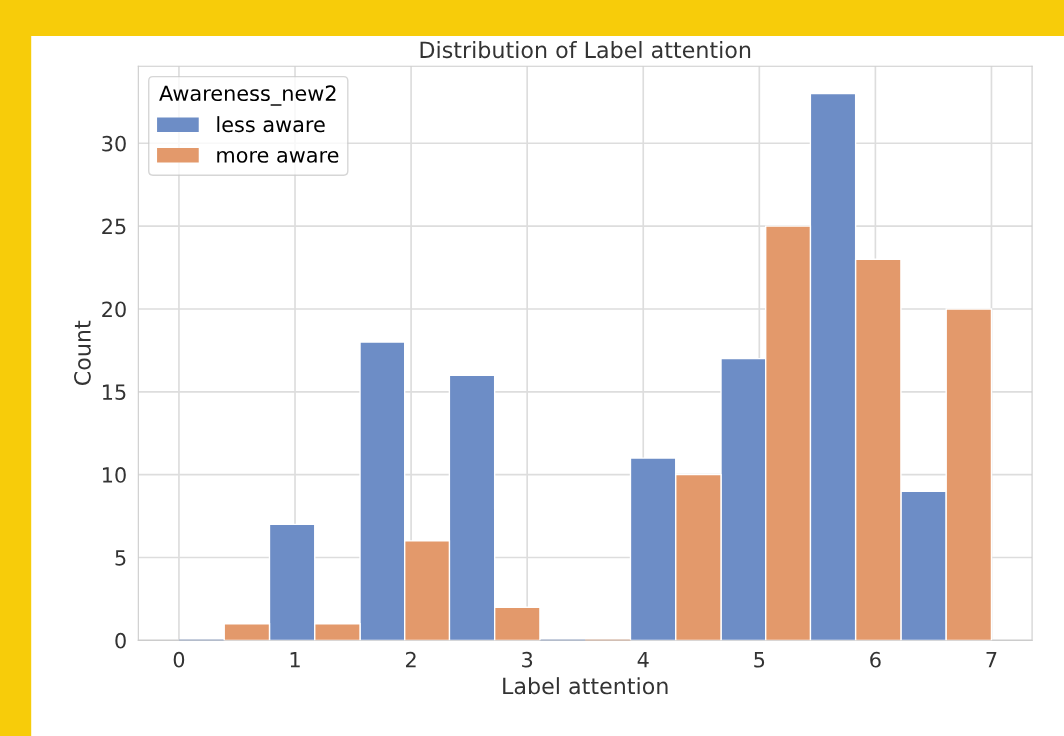 Image resolution: width=1064 pixels, height=736 pixels. I want to click on legend-title: Awareness_new2, so click(247, 95).